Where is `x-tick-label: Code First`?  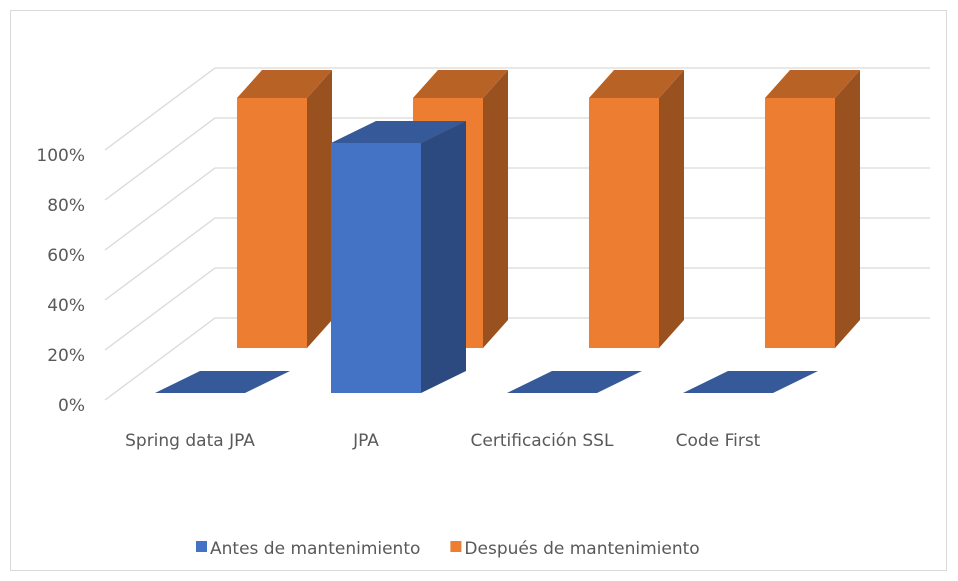 x-tick-label: Code First is located at coordinates (718, 441).